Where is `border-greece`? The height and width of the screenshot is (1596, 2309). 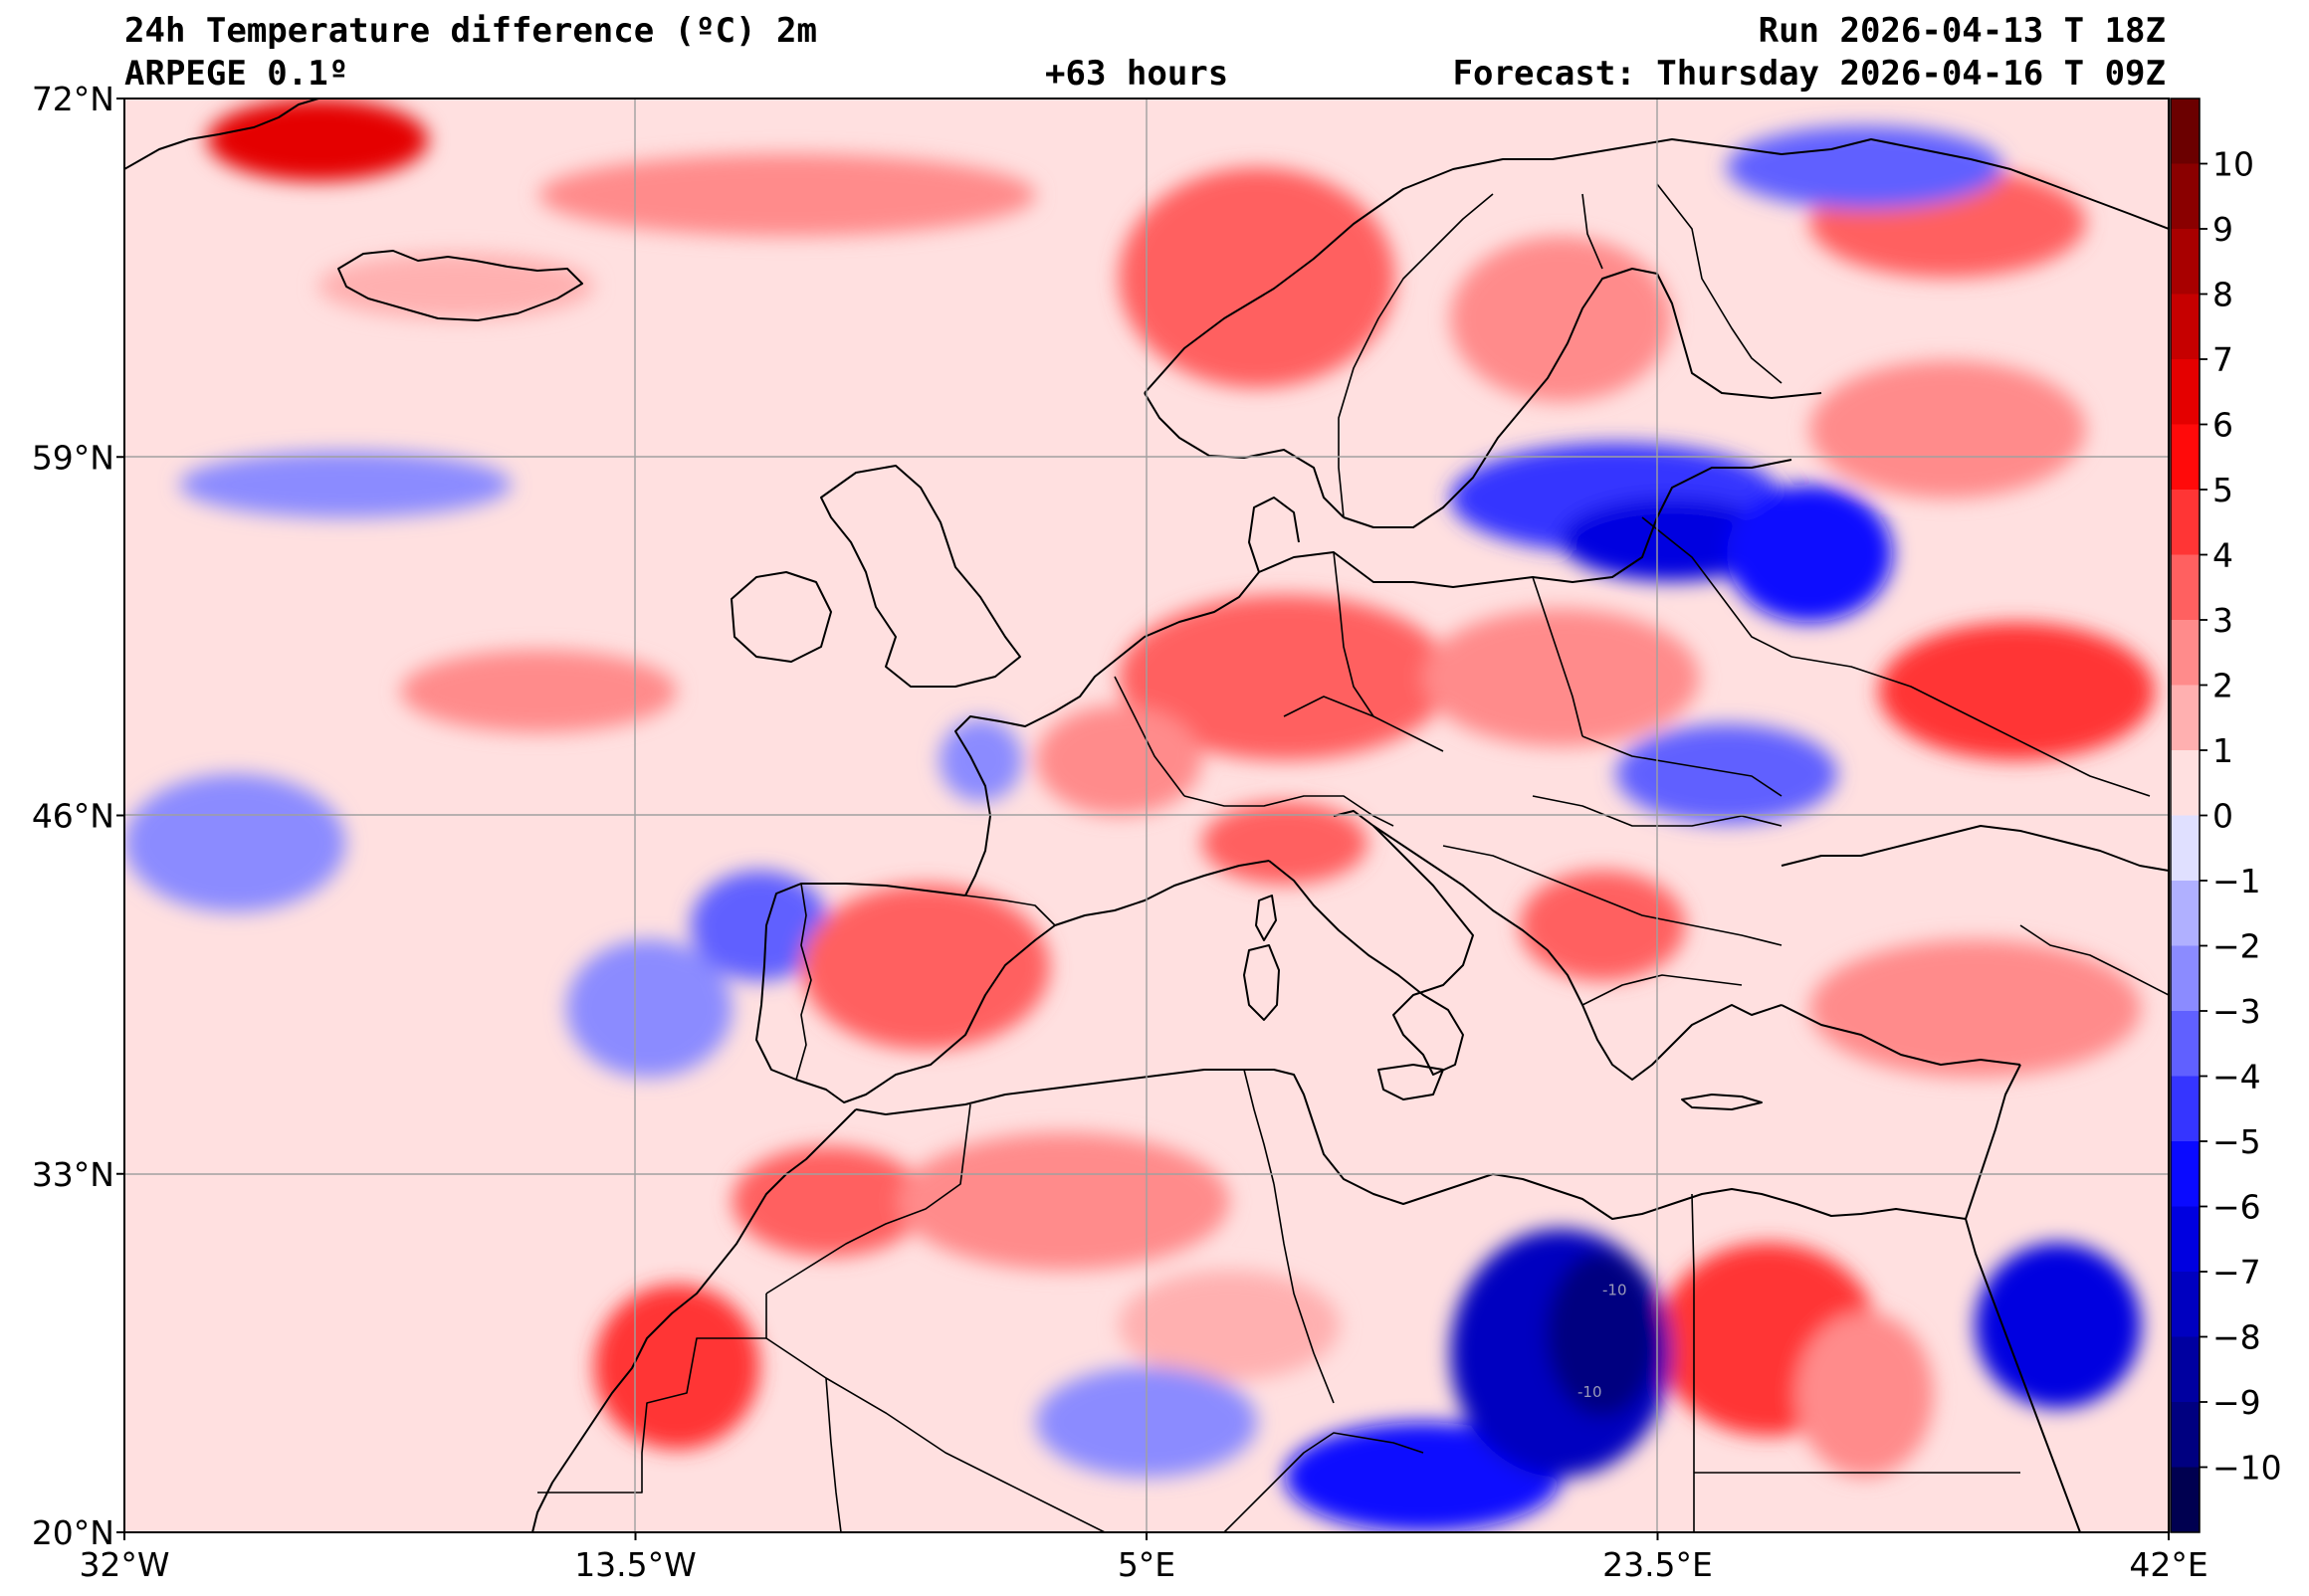
border-greece is located at coordinates (1662, 990).